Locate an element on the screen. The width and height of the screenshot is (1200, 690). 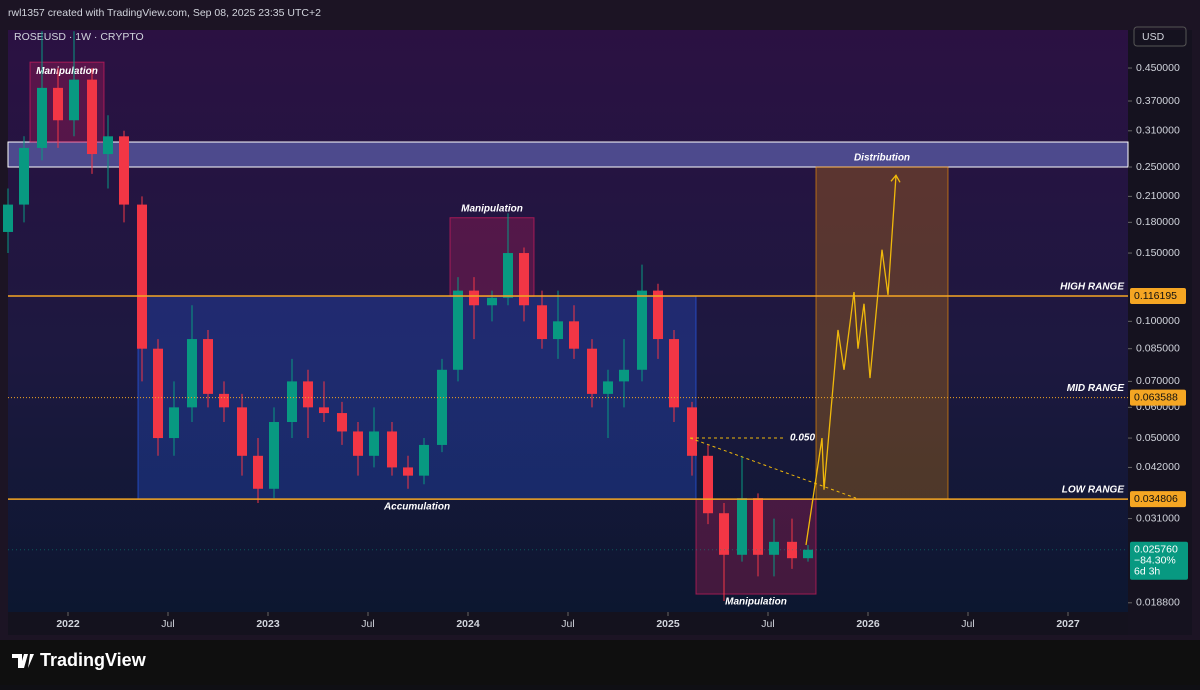
y-tick-label: 0.018800 is located at coordinates (1158, 603).